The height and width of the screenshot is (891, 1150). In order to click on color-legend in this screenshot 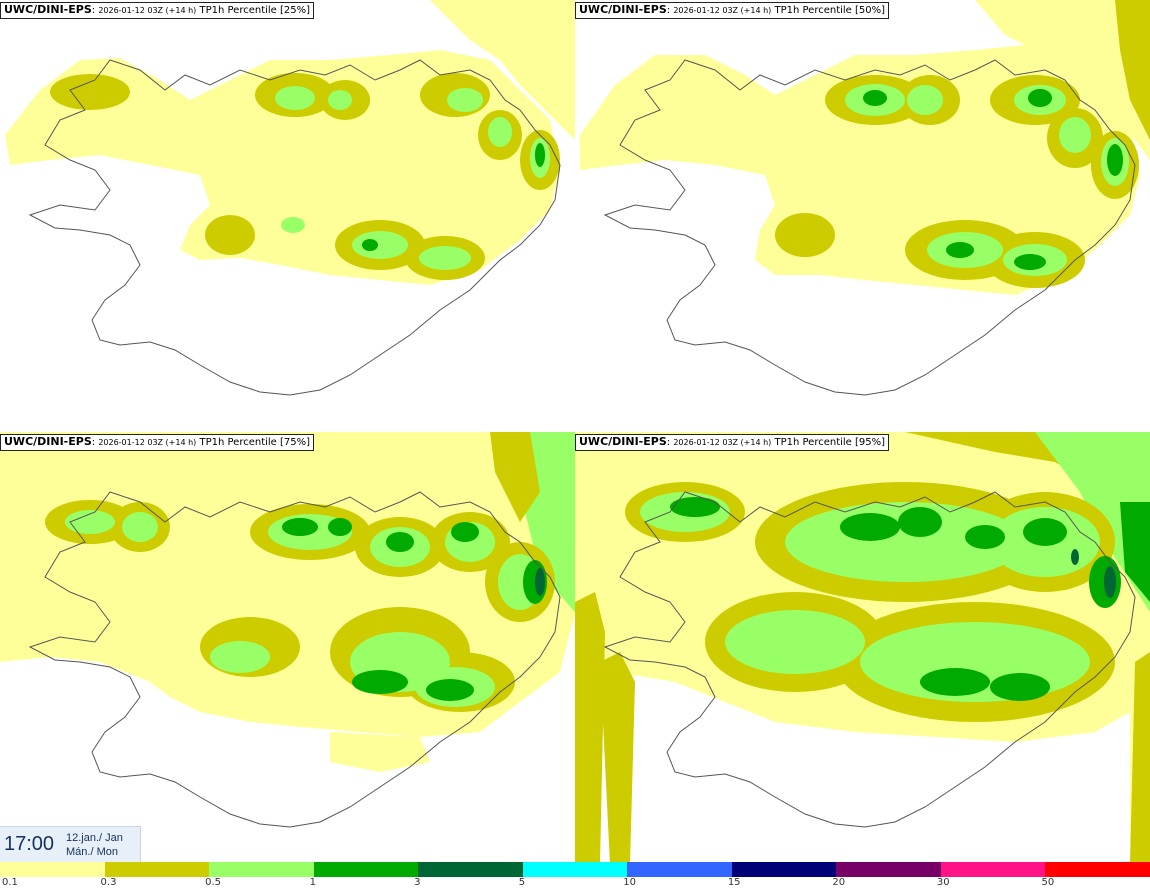, I will do `click(575, 869)`.